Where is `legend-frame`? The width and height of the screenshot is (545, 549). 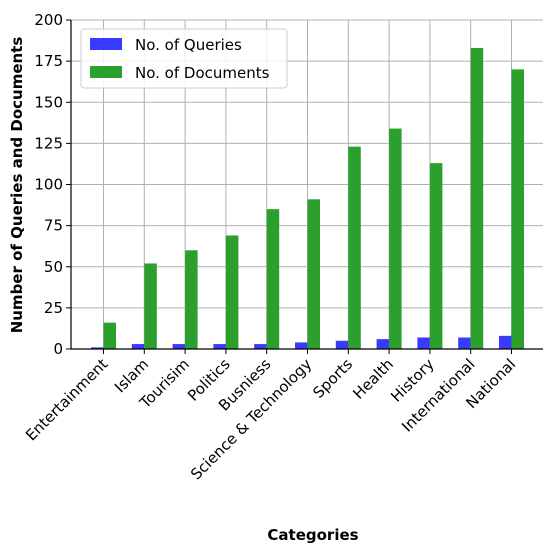
legend-frame is located at coordinates (184, 58).